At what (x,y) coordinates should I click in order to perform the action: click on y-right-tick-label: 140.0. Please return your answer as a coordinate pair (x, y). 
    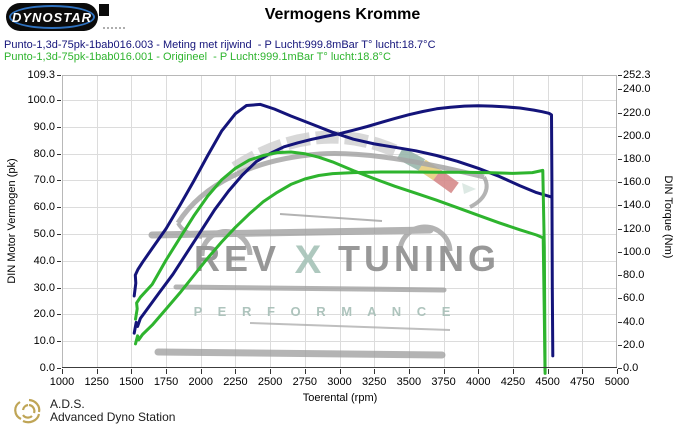
    Looking at the image, I should click on (637, 205).